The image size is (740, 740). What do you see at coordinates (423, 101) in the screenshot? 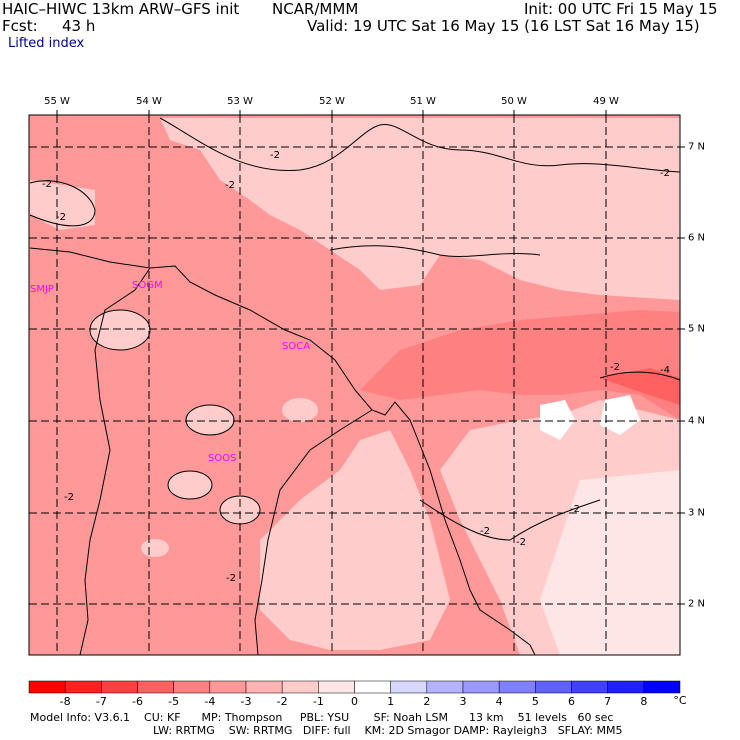
I see `lon-label-51w: 51 W` at bounding box center [423, 101].